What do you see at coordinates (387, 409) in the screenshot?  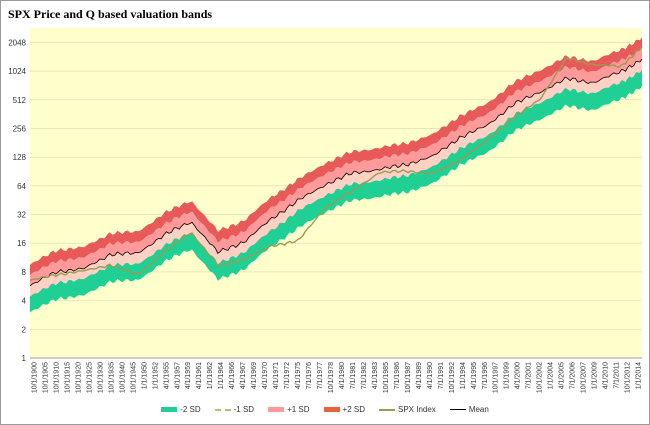 I see `legend-swatch-spx` at bounding box center [387, 409].